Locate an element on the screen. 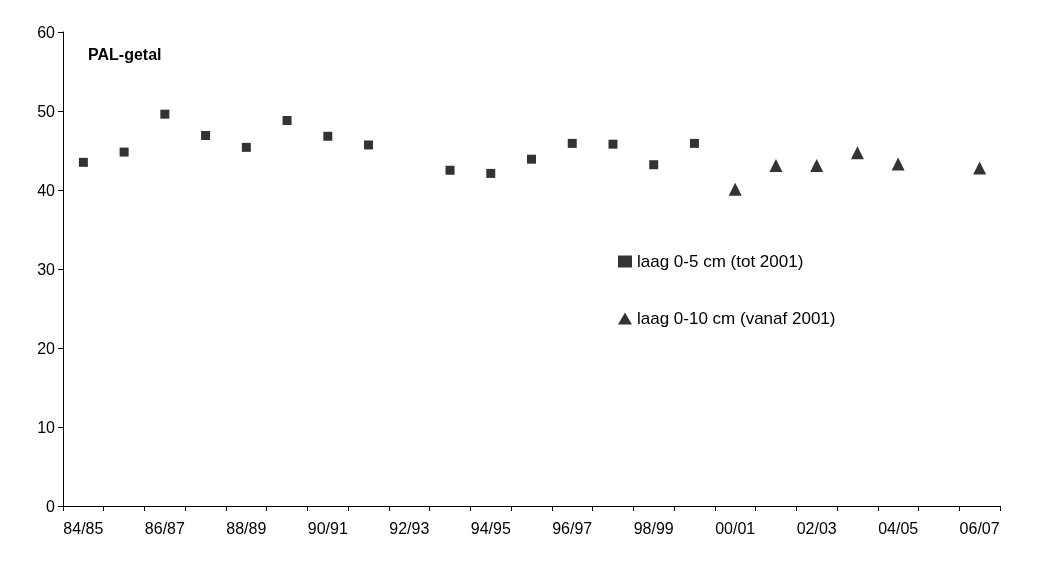 The image size is (1038, 561). y-axis-title: PAL-getal is located at coordinates (125, 54).